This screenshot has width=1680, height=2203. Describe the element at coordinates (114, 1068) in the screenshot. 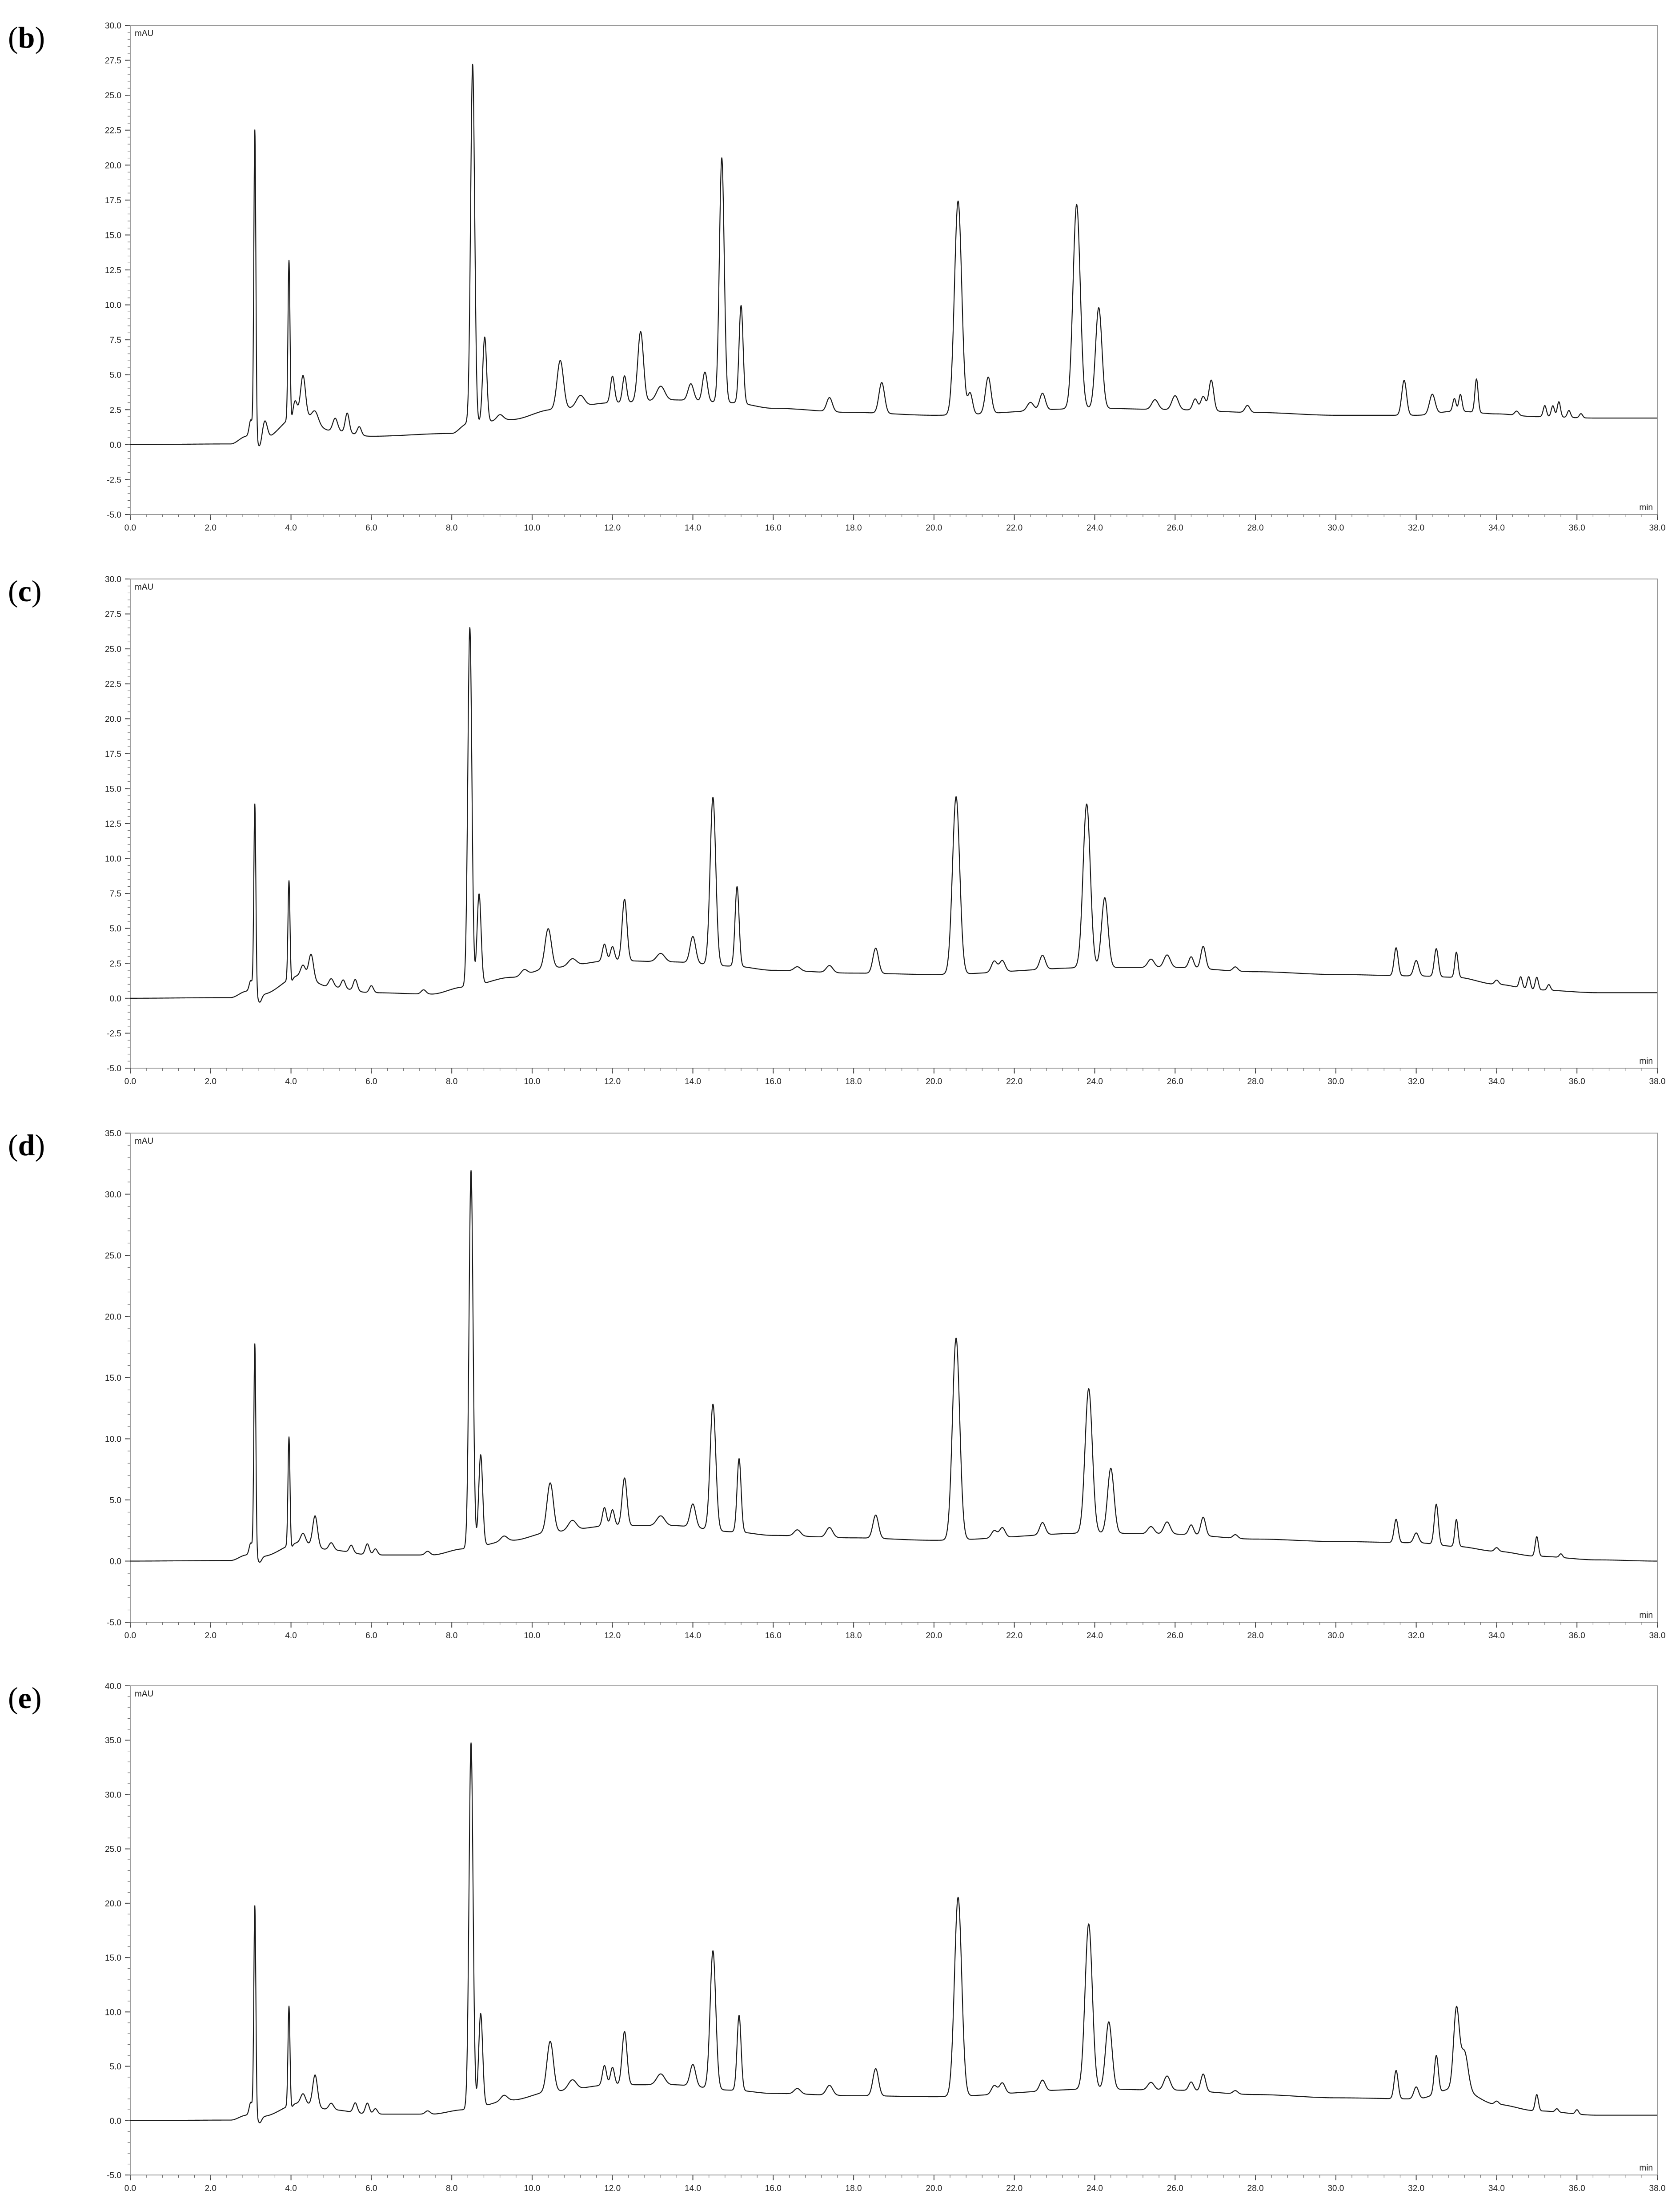

I see `y-tick-label: -5.0` at that location.